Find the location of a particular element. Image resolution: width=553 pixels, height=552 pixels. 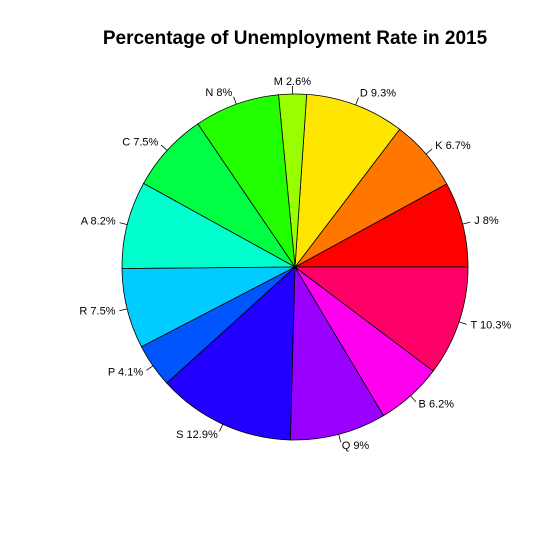

slice-label-4: N 8% is located at coordinates (218, 93).